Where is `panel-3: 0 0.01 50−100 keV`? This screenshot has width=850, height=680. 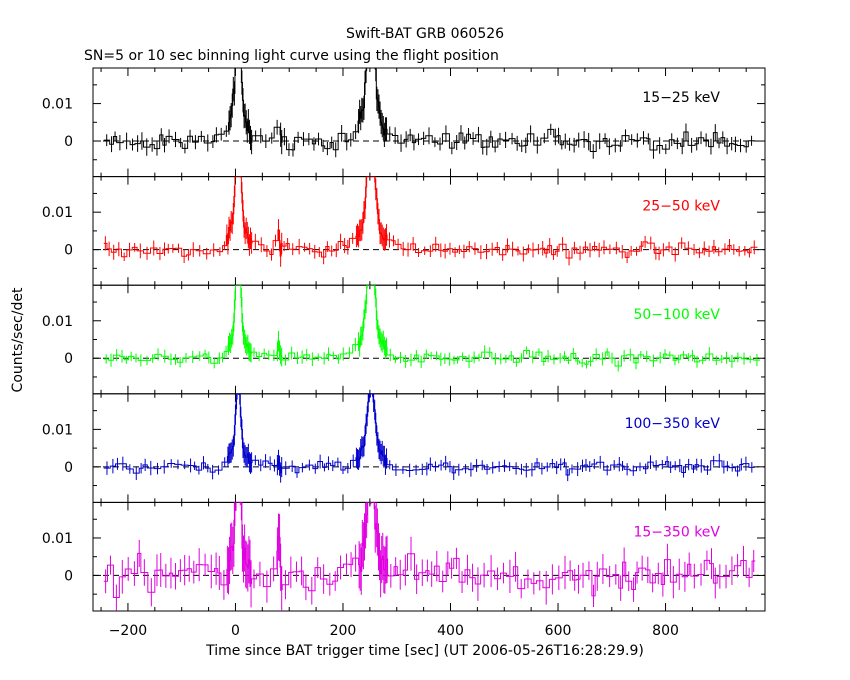
panel-3: 0 0.01 50−100 keV is located at coordinates (404, 339).